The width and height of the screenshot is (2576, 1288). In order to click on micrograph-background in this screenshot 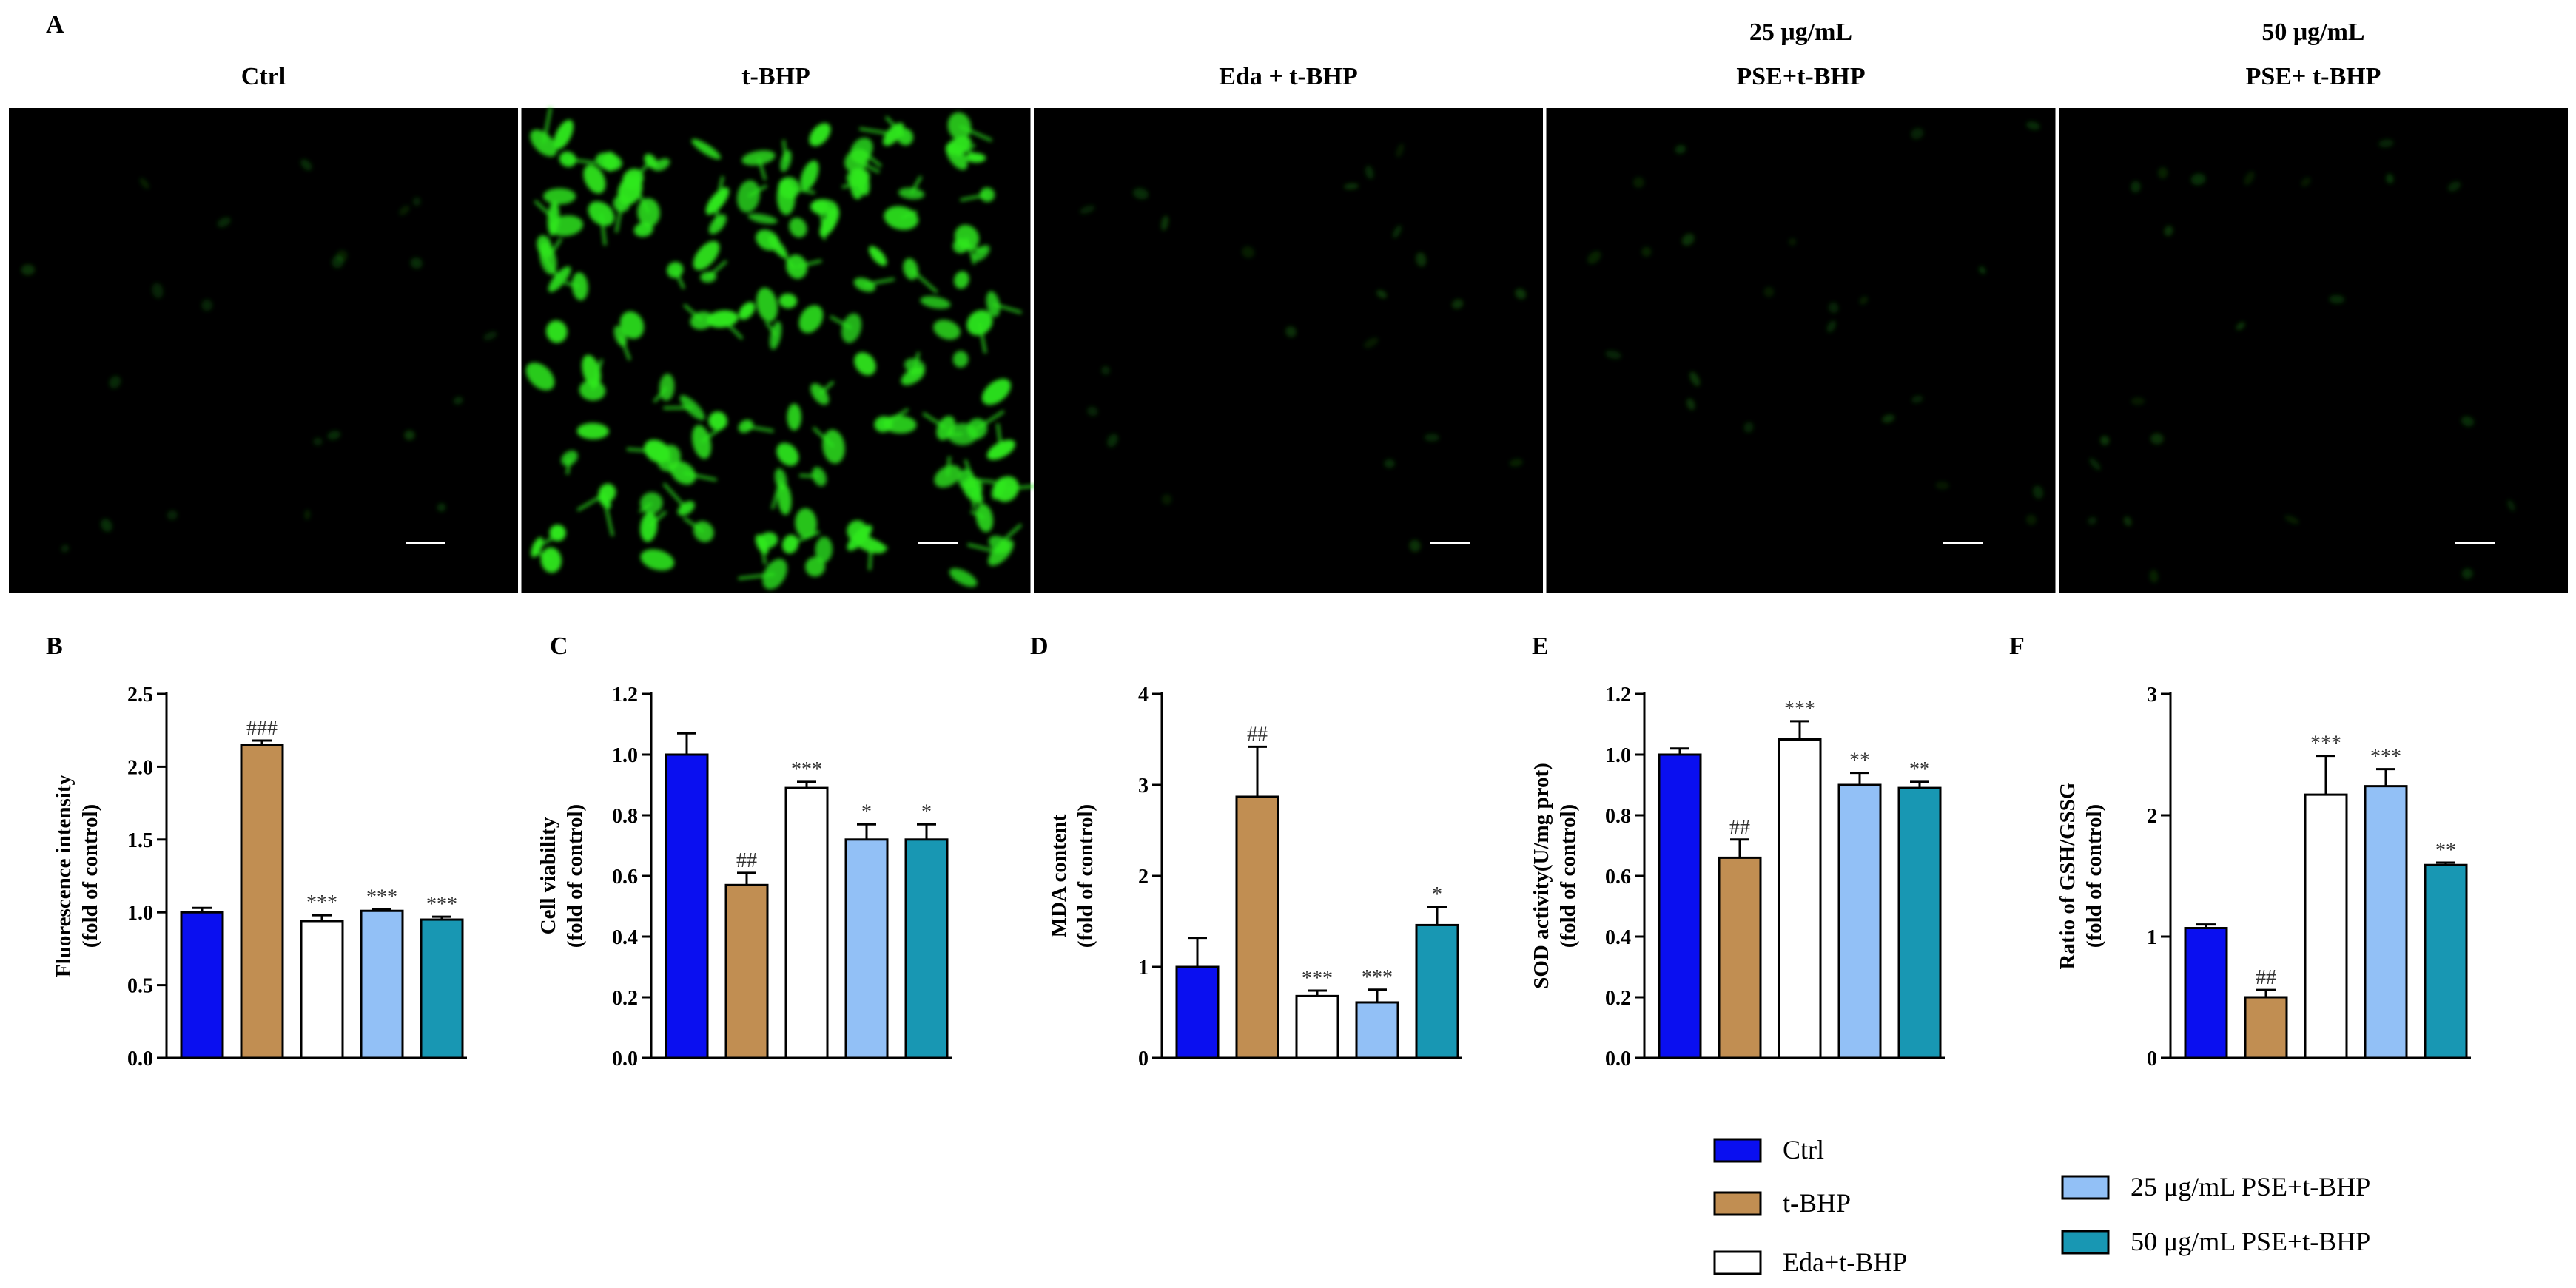, I will do `click(1288, 350)`.